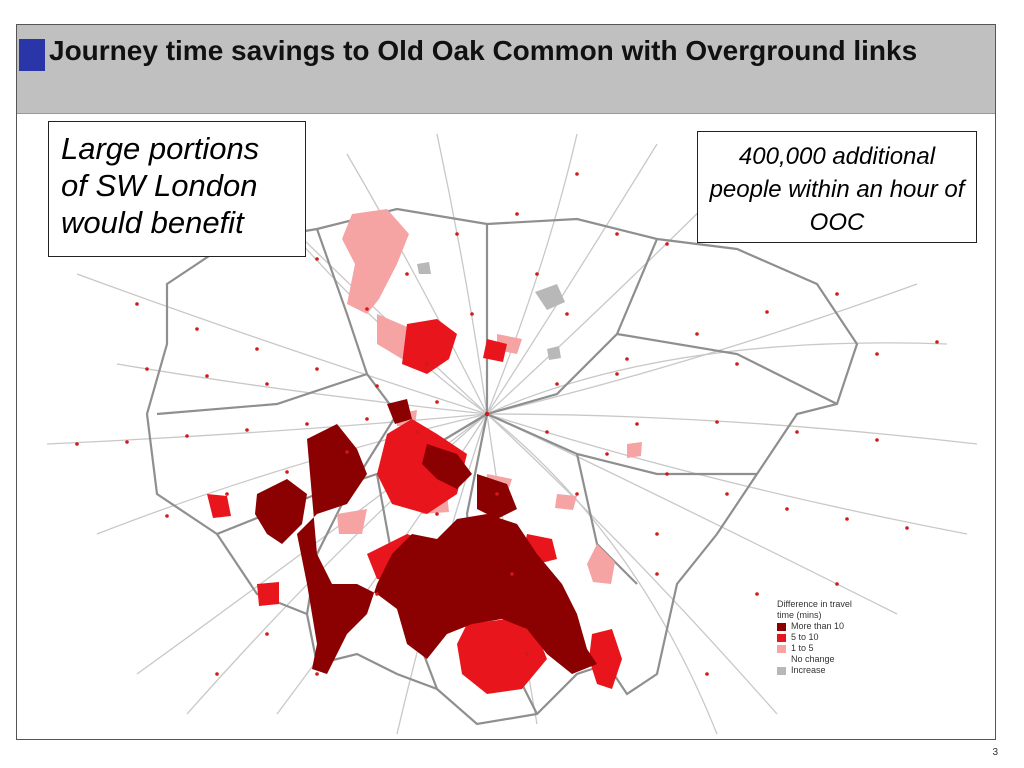 The width and height of the screenshot is (1024, 768). I want to click on legend-swatch-increase, so click(781, 670).